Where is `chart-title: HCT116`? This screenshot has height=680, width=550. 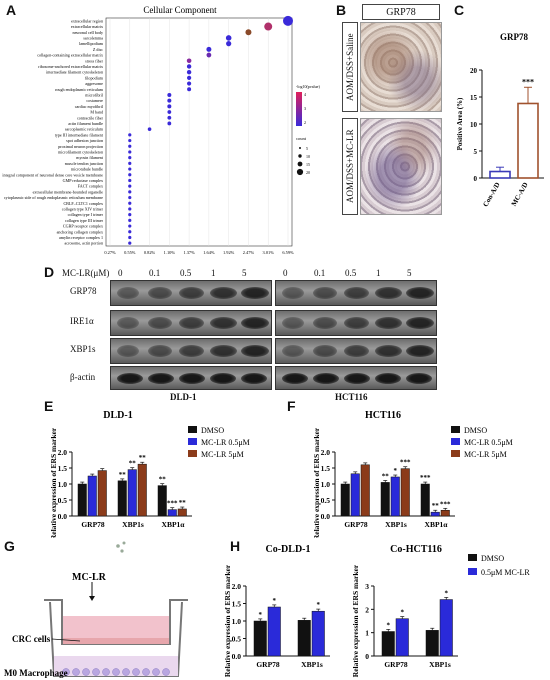
chart-title: HCT116 is located at coordinates (383, 415).